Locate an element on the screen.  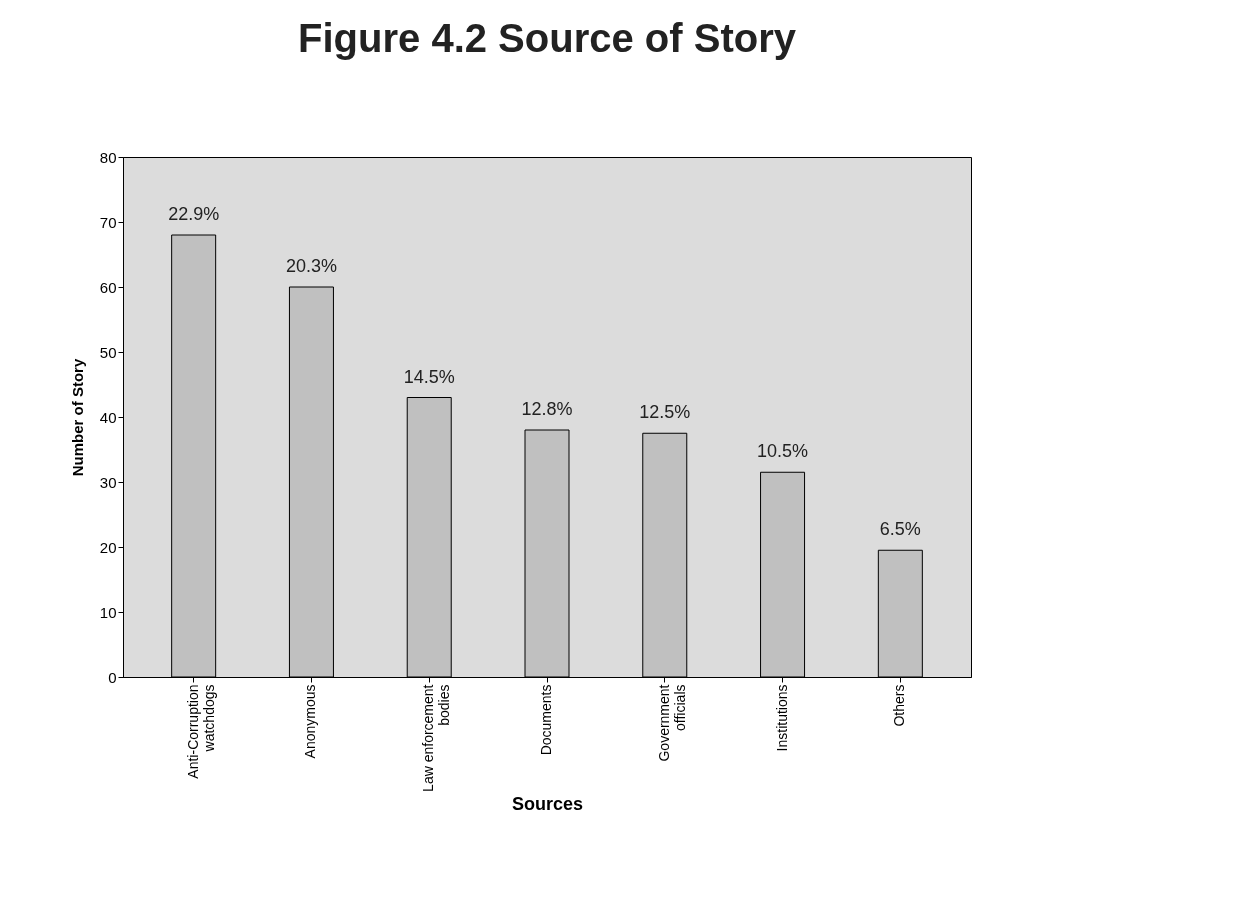
y-tick-label: 60 is located at coordinates (108, 287).